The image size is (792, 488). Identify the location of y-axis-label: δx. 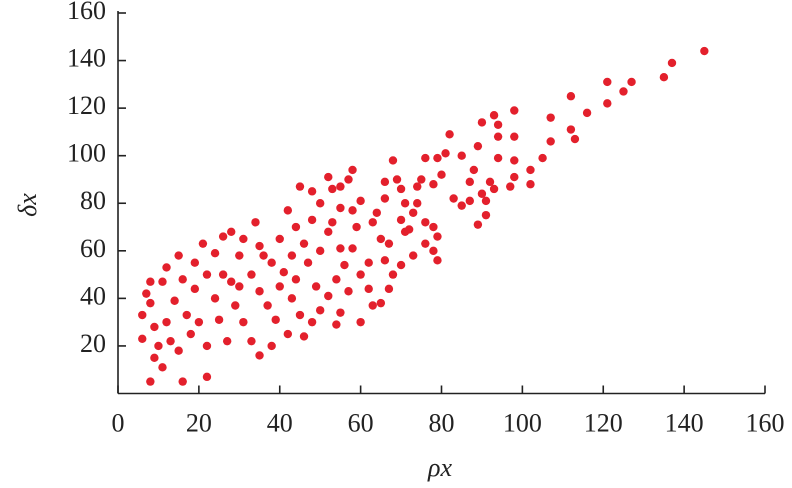
(27, 205).